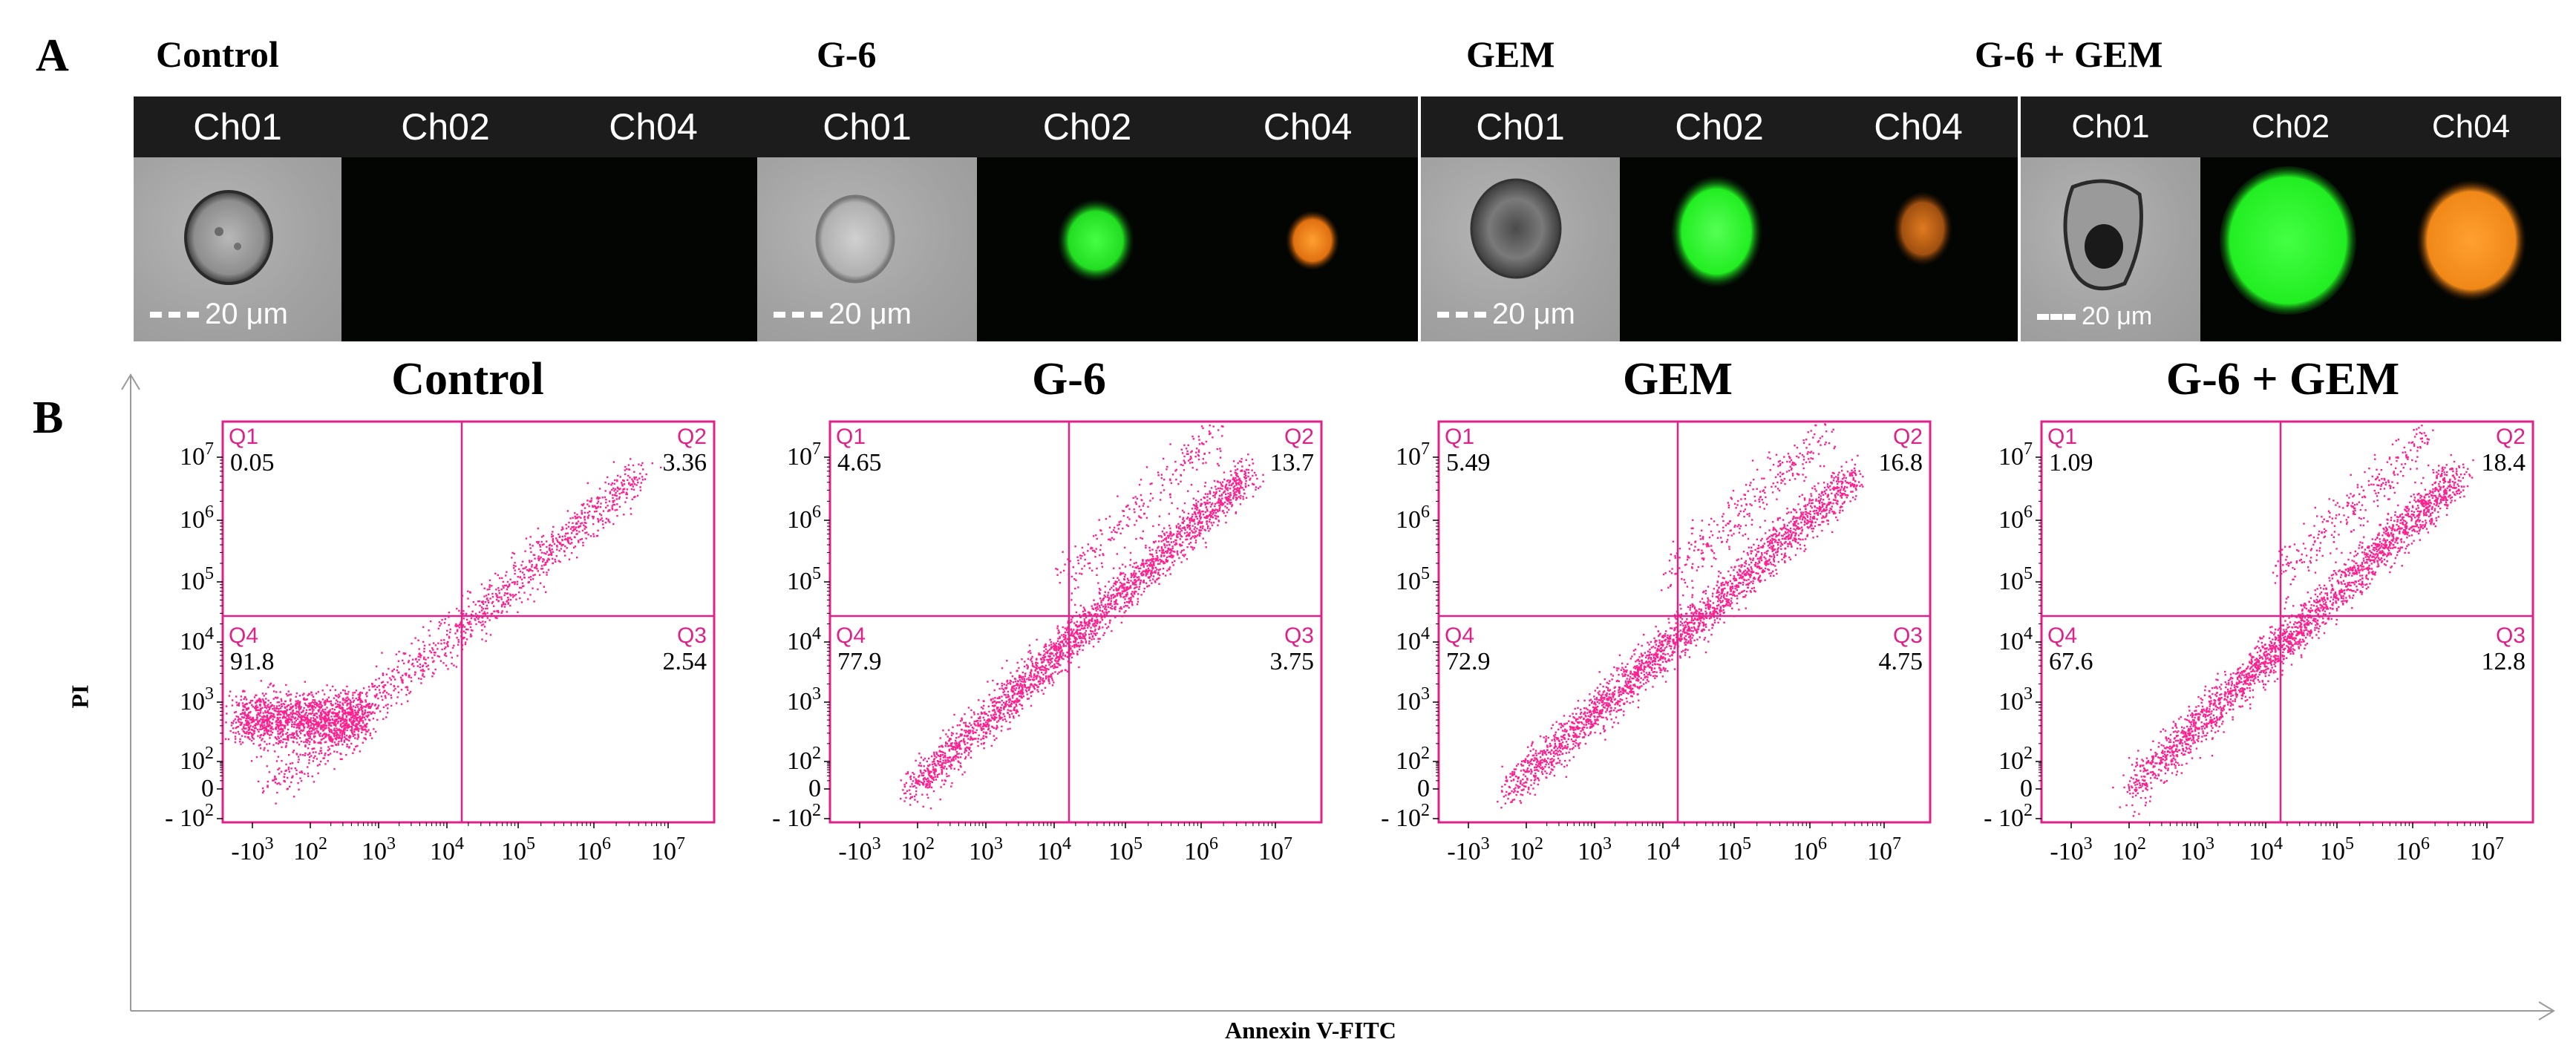  Describe the element at coordinates (1677, 379) in the screenshot. I see `plot-title-gem: GEM` at that location.